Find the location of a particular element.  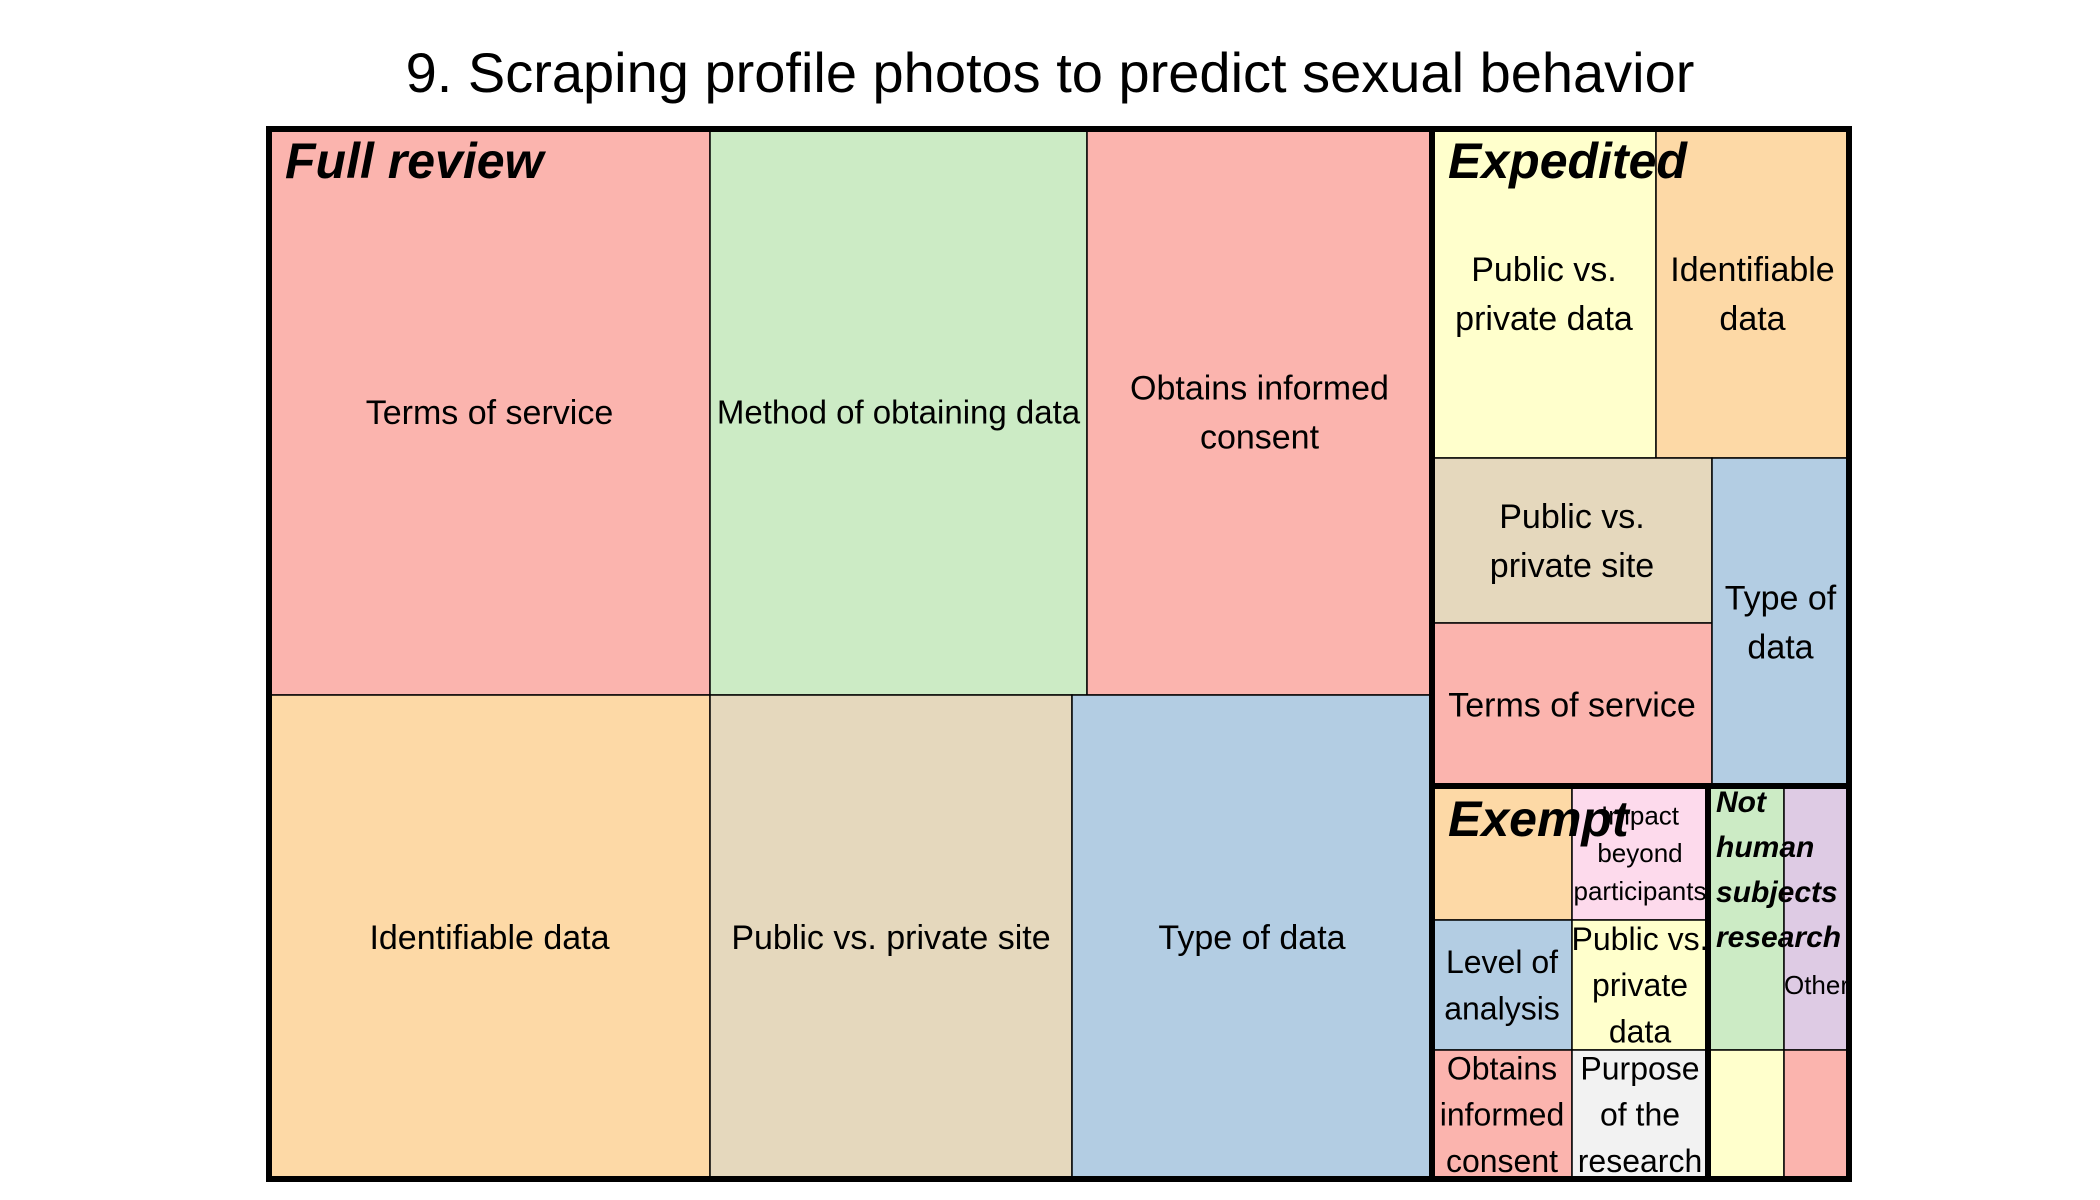

tile-full-review-terms-of-service is located at coordinates (489, 412).